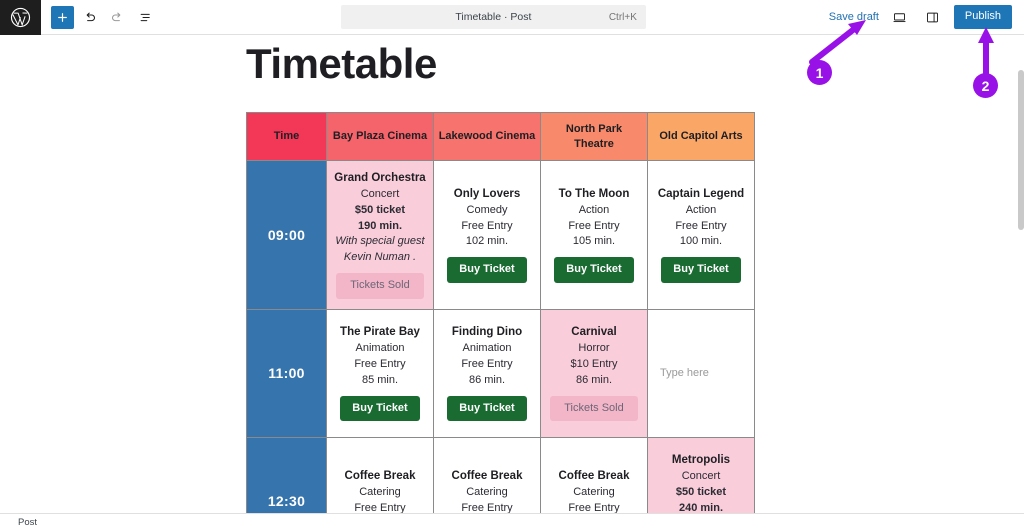  What do you see at coordinates (900, 17) in the screenshot?
I see `desktop-preview-icon` at bounding box center [900, 17].